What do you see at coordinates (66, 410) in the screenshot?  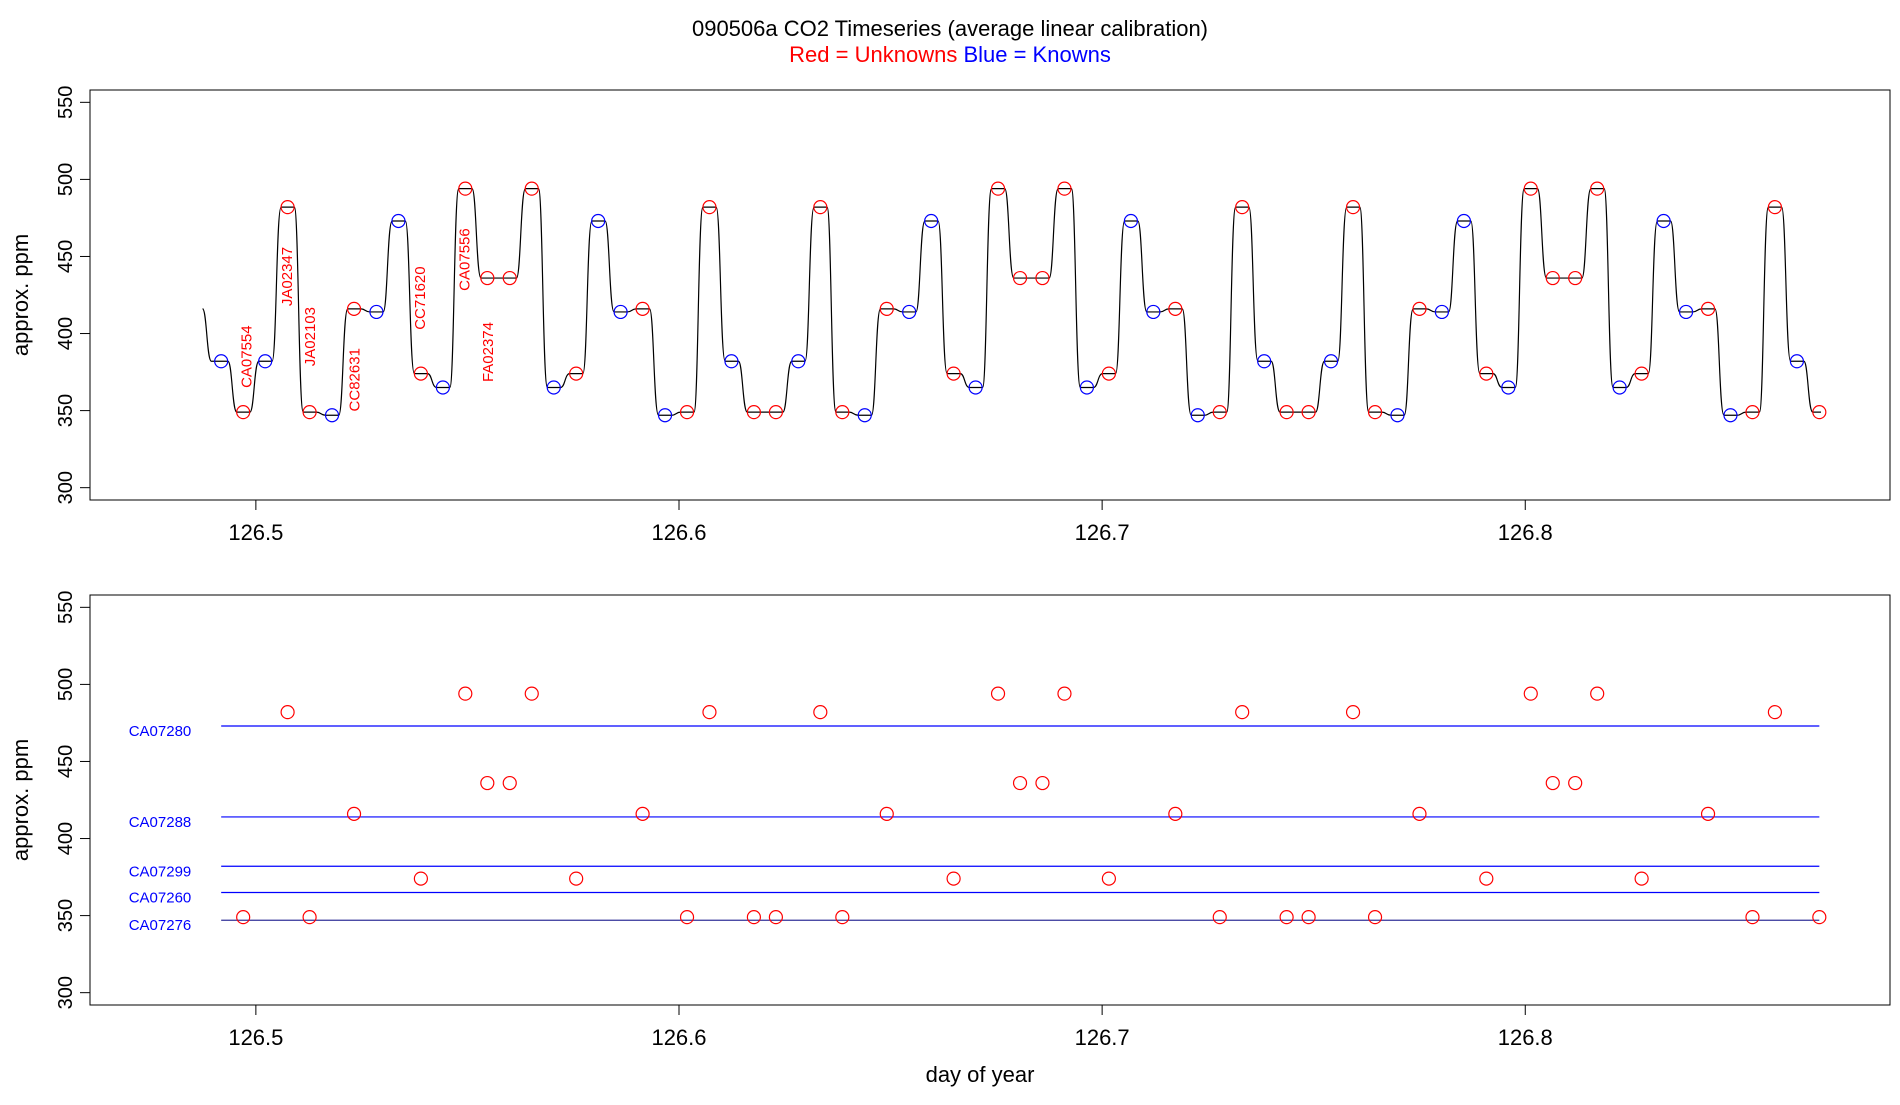 I see `y-tick-label: 350` at bounding box center [66, 410].